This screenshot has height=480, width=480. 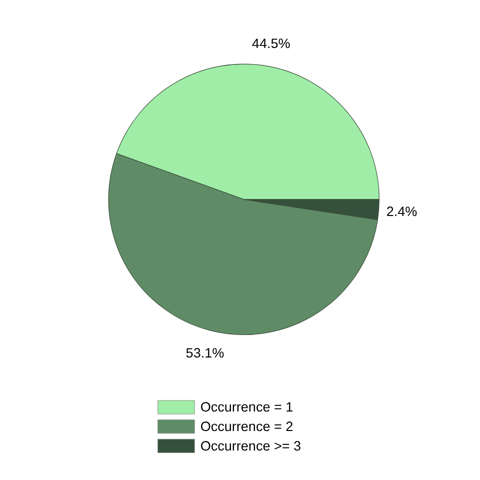 I want to click on legend-label: Occurrence >= 3, so click(x=251, y=446).